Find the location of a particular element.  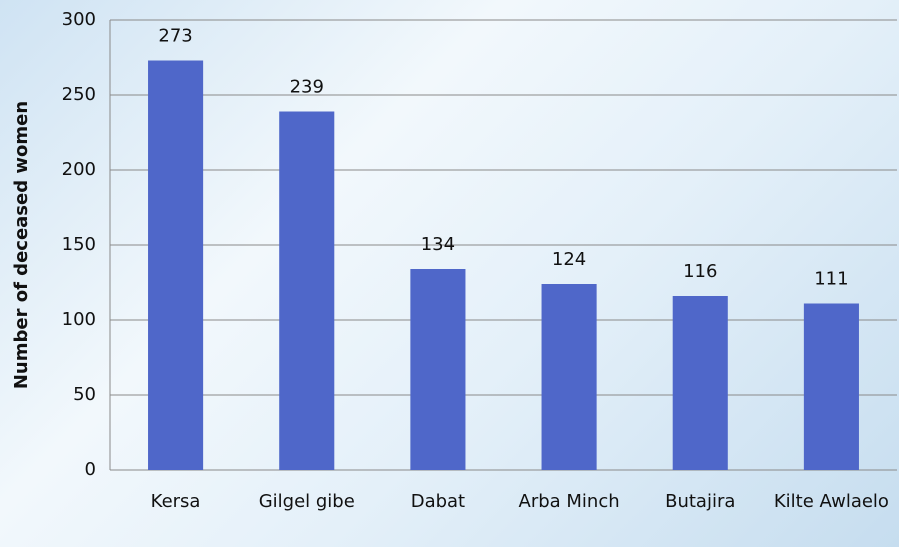

y-tick-label: 150 is located at coordinates (79, 244).